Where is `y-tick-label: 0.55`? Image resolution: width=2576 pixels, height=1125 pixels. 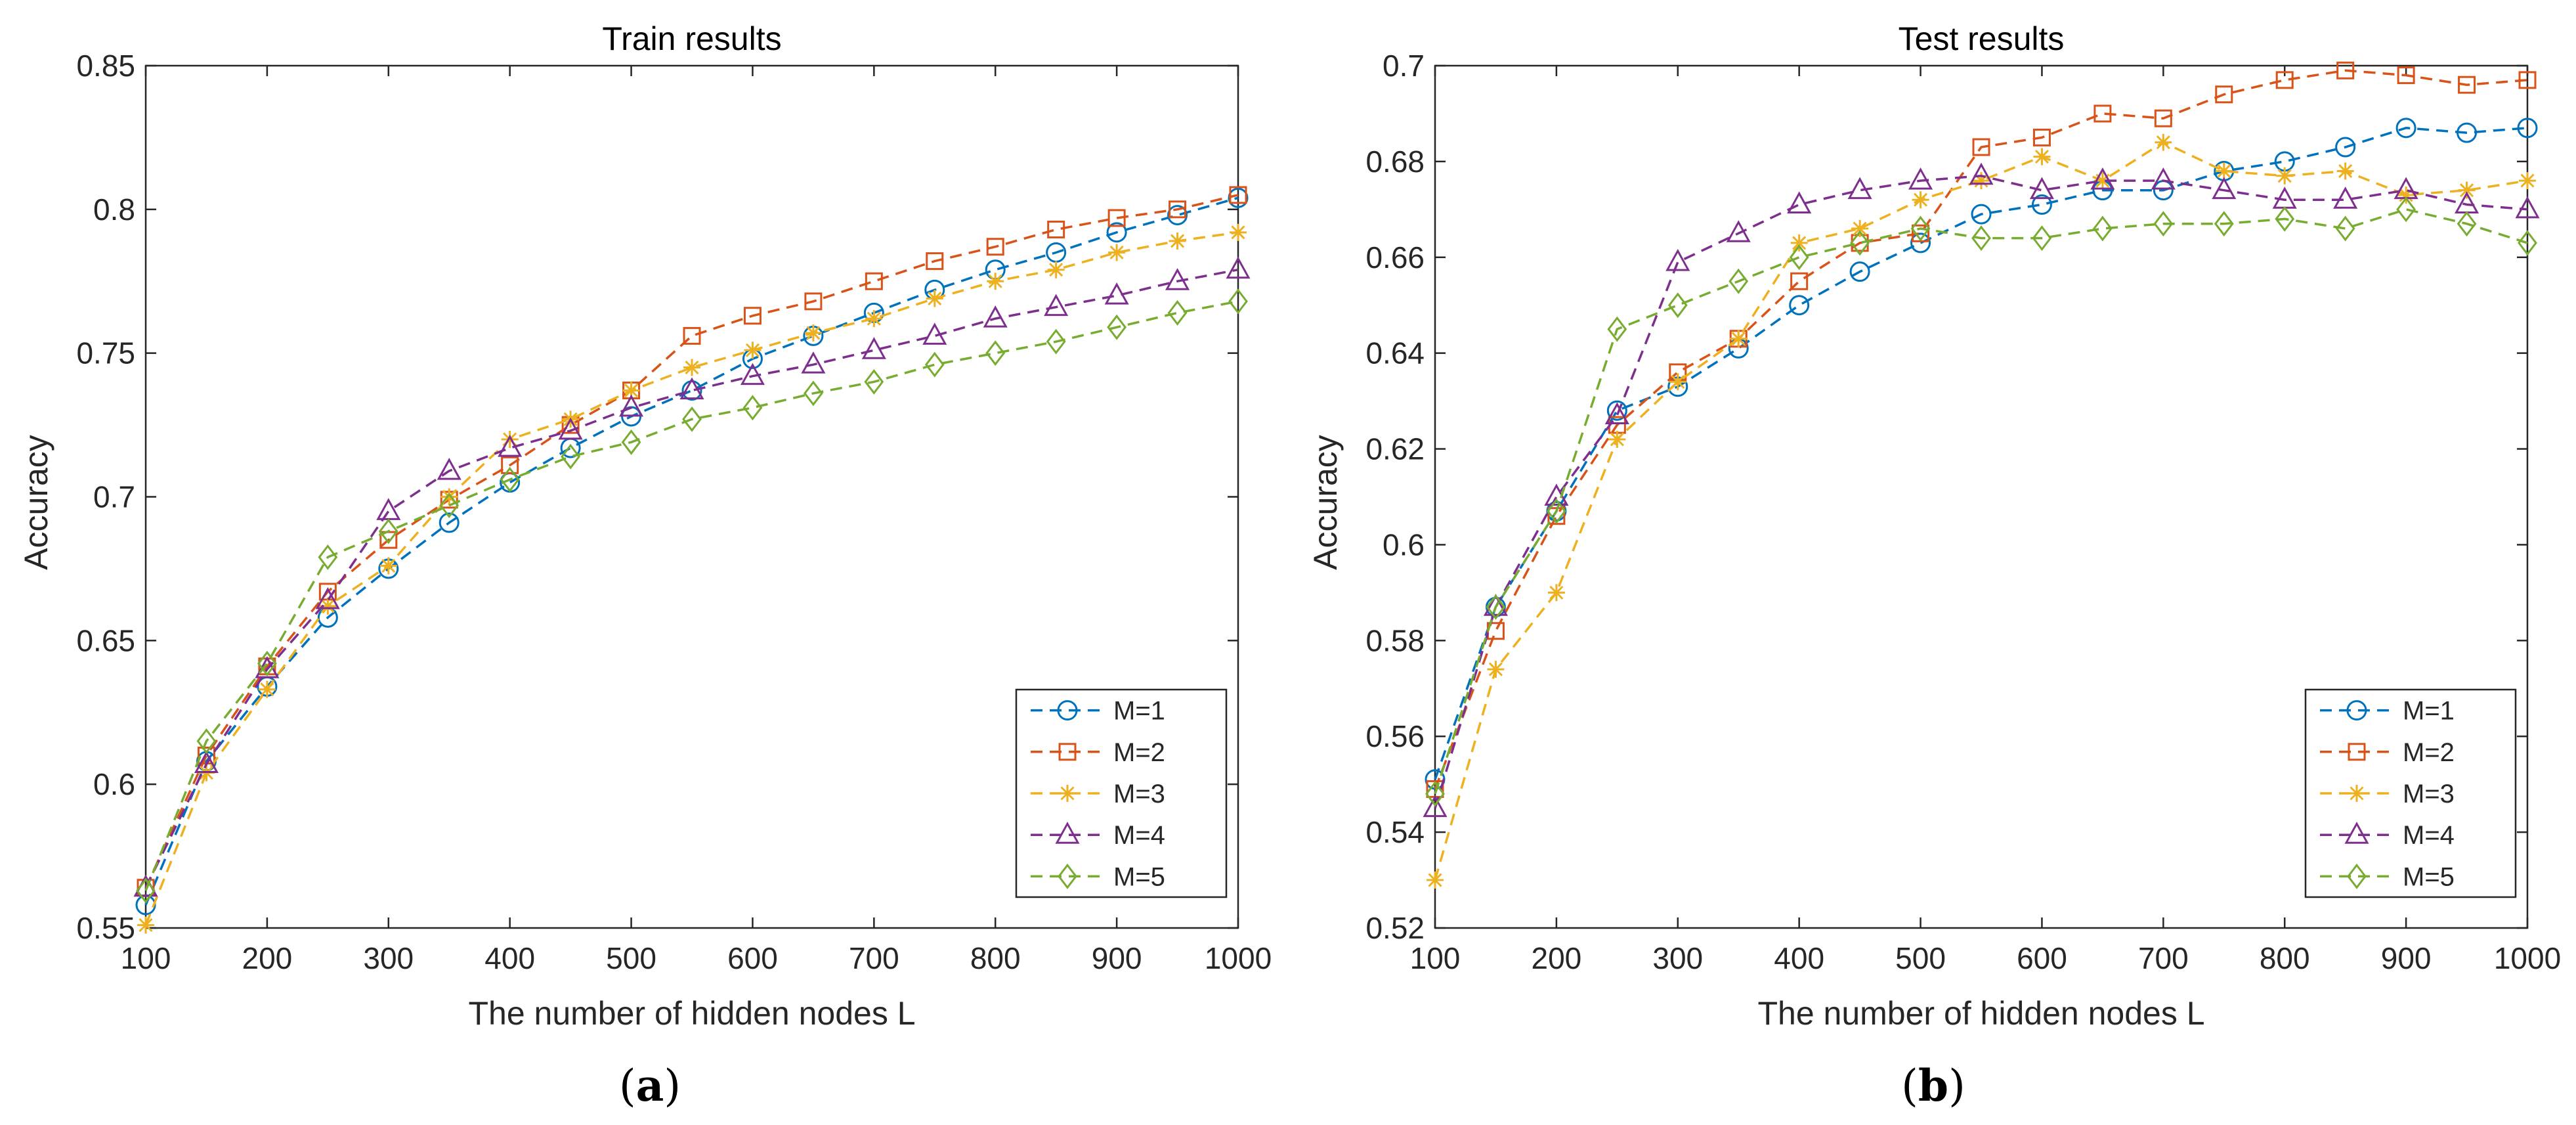 y-tick-label: 0.55 is located at coordinates (105, 928).